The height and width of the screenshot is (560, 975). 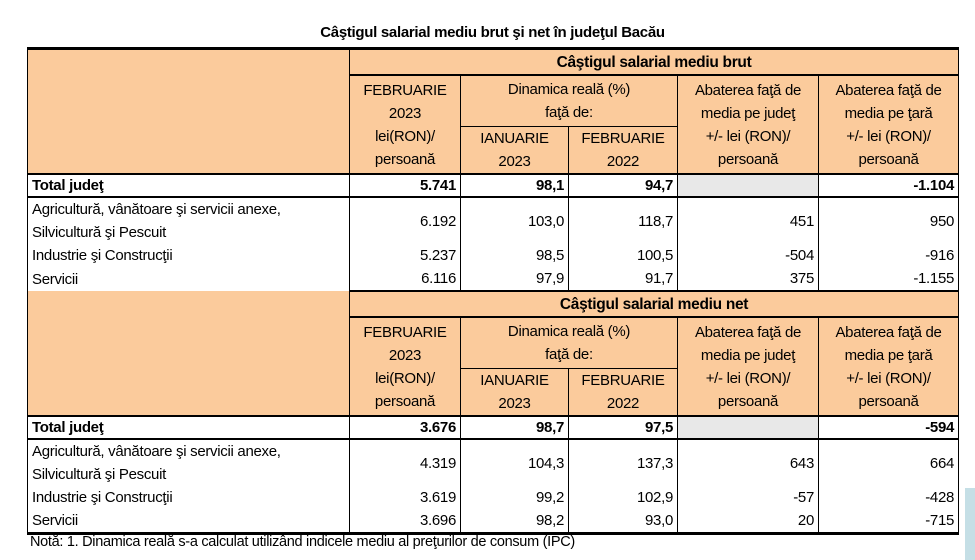 I want to click on cell: -1.155, so click(x=888, y=279).